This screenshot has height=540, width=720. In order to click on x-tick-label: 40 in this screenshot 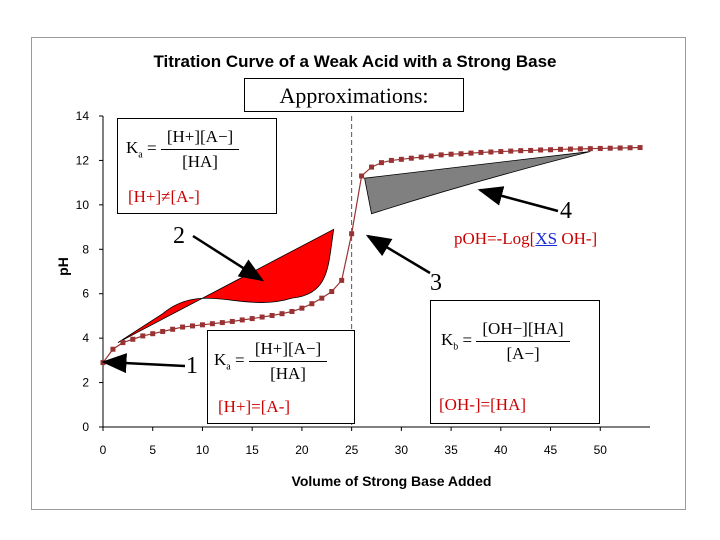, I will do `click(501, 450)`.